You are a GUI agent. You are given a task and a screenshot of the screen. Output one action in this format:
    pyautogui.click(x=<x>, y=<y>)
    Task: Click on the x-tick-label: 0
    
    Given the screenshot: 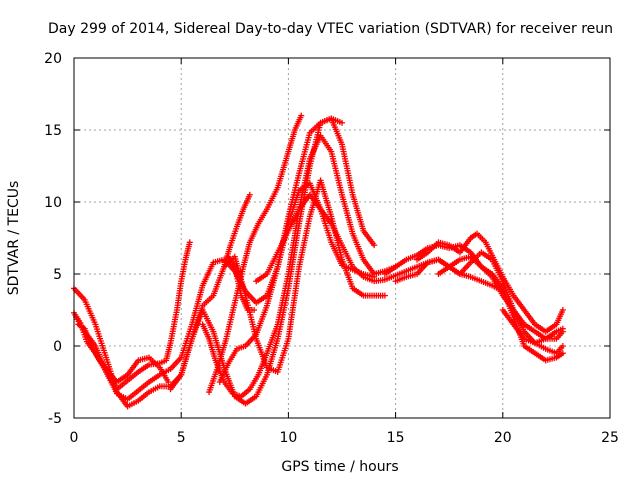 What is the action you would take?
    pyautogui.click(x=74, y=438)
    